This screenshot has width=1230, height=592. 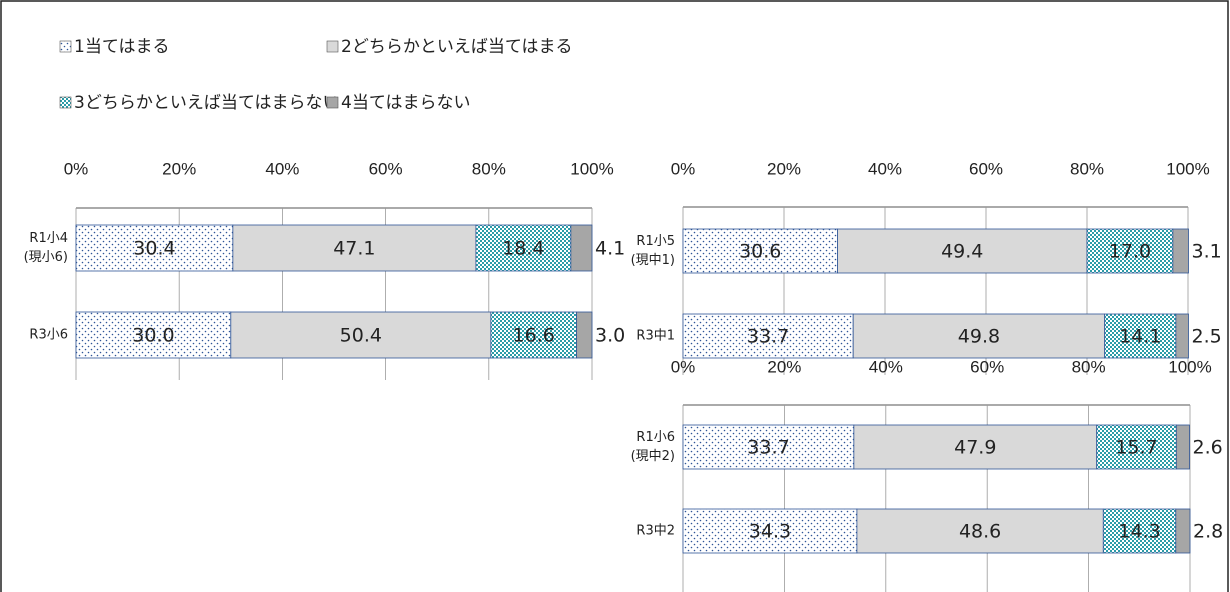 I want to click on value-label: 16.6, so click(x=534, y=336).